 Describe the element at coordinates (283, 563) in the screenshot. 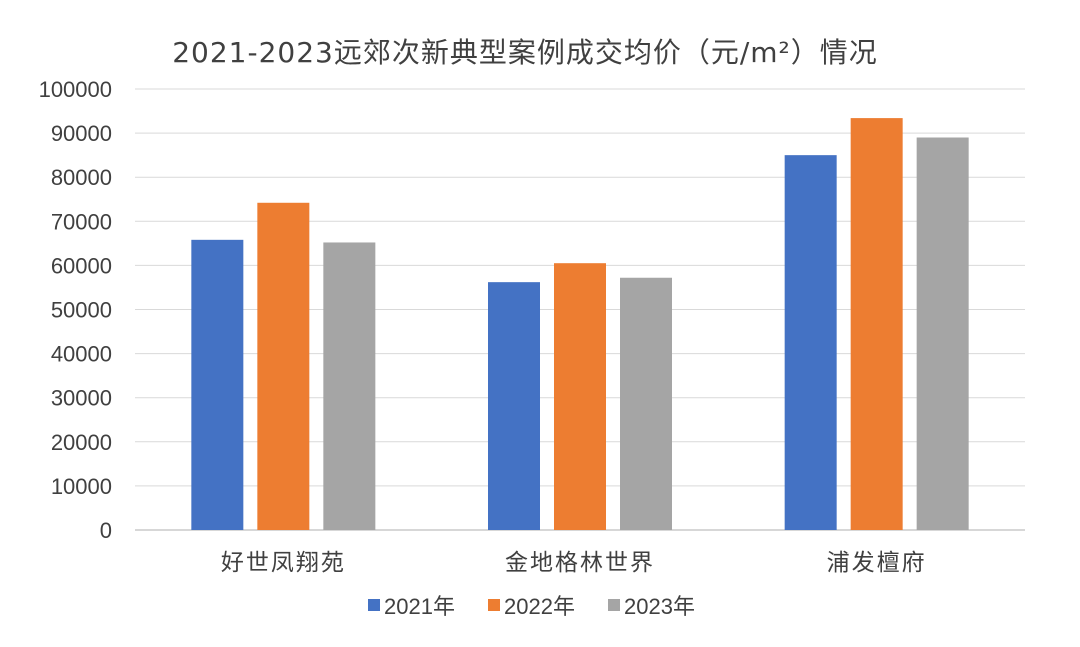

I see `x-tick-label: 好世凤翔苑` at that location.